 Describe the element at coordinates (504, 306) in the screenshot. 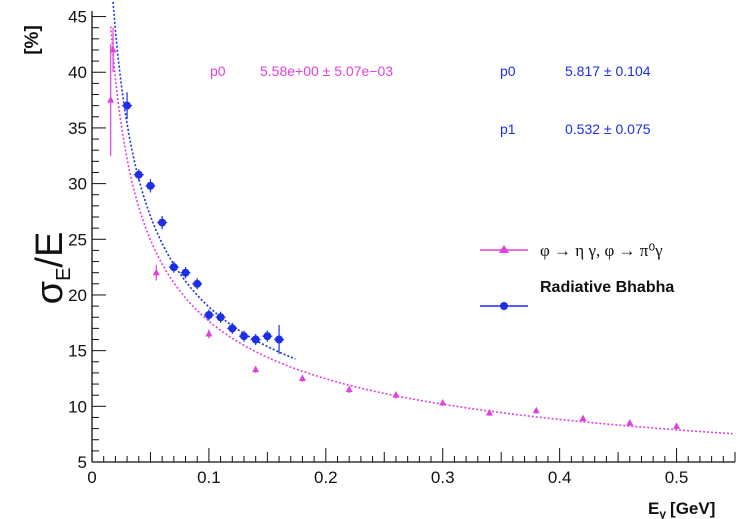

I see `legend-blue-marker` at that location.